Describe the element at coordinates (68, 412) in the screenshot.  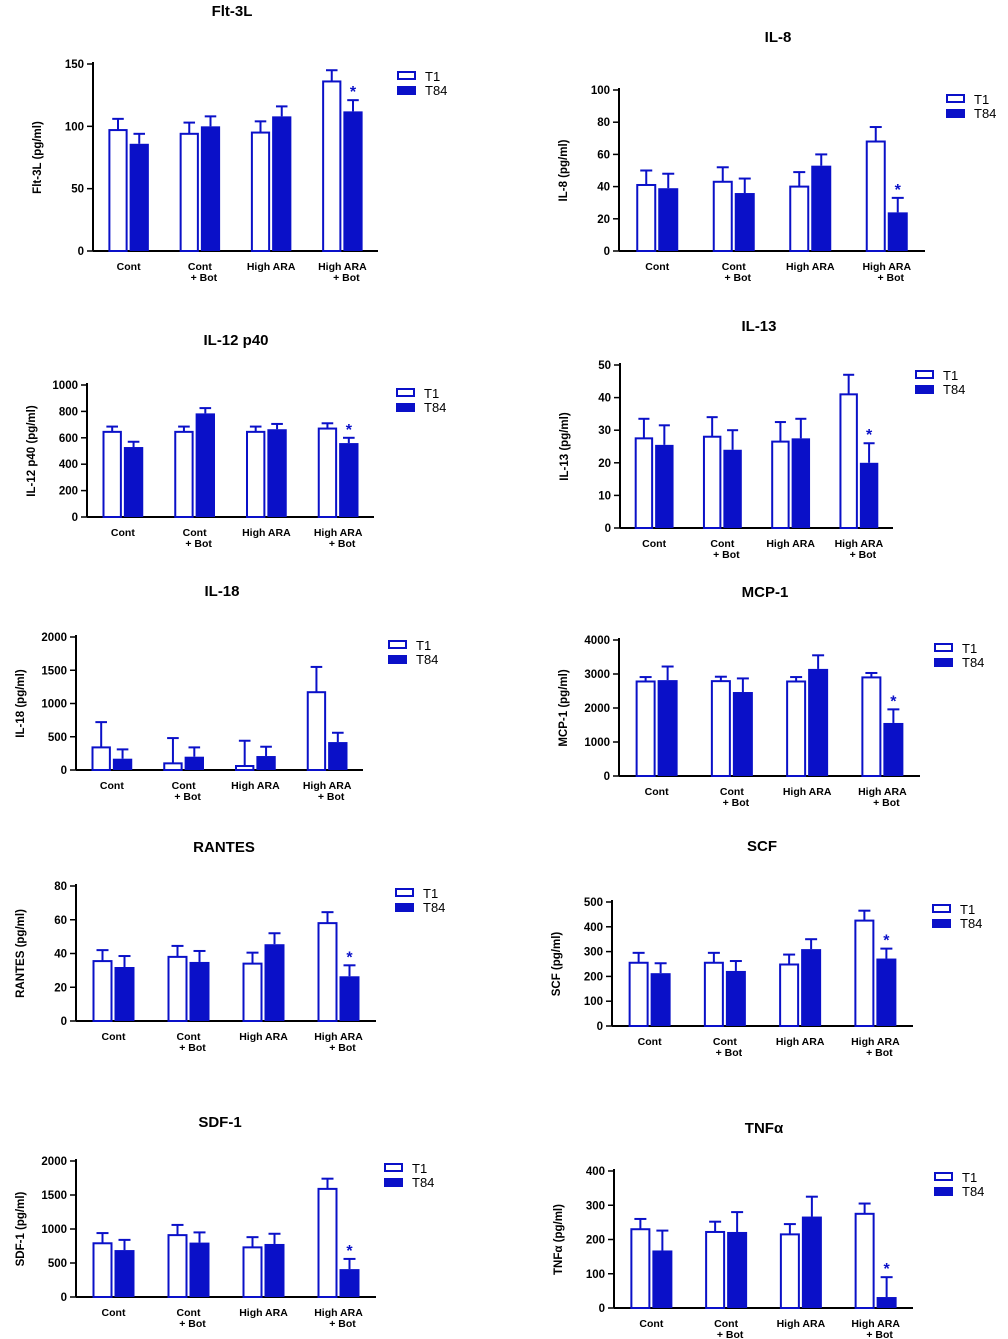
I see `y-tick-label: 800` at that location.